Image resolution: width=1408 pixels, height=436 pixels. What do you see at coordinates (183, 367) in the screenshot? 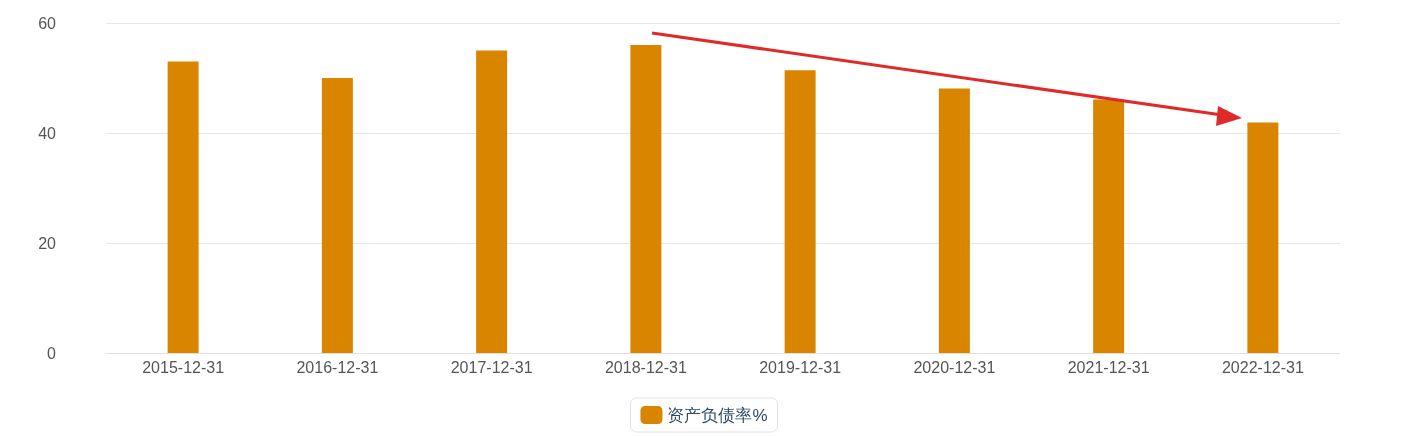
I see `x-tick-label: 2015-12-31` at bounding box center [183, 367].